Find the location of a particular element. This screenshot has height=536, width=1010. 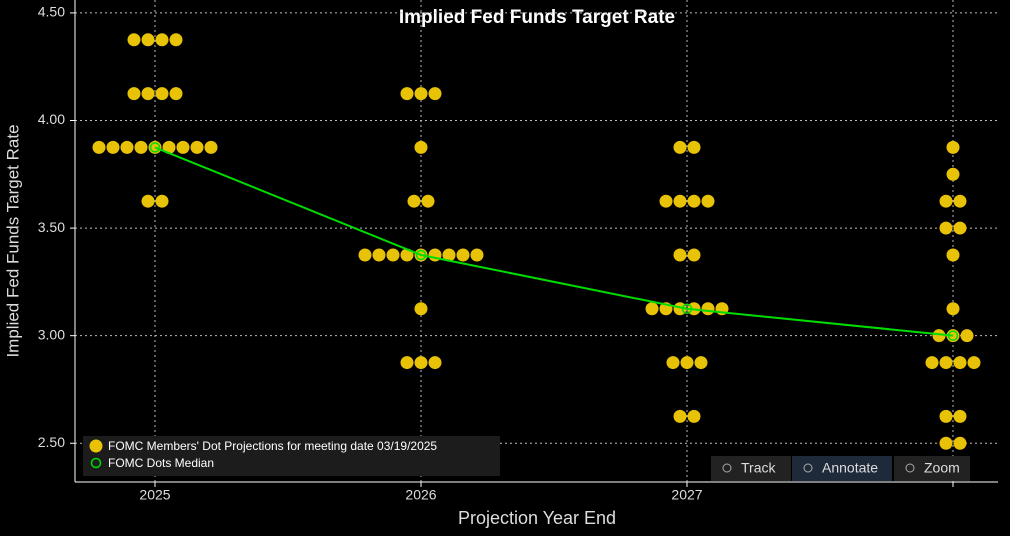

y-tick-label: 4.00 is located at coordinates (51, 119).